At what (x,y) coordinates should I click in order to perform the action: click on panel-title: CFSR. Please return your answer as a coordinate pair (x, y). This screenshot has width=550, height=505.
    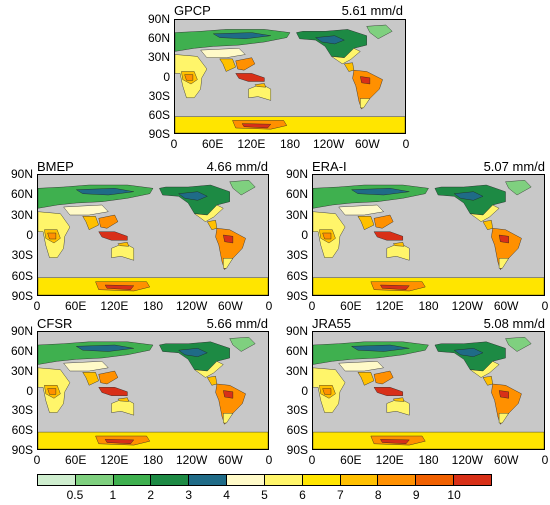
    Looking at the image, I should click on (55, 323).